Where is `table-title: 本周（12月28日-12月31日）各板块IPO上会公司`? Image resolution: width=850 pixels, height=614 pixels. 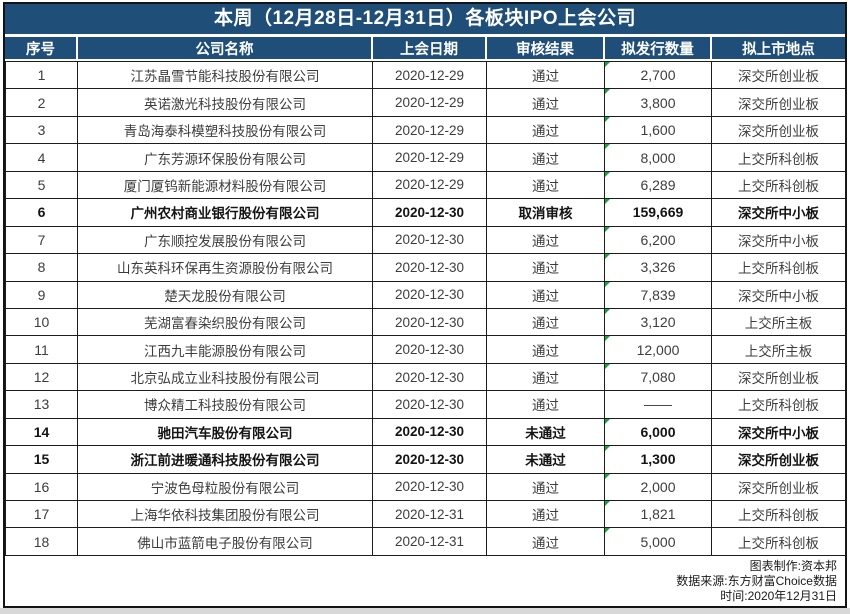
table-title: 本周（12月28日-12月31日）各板块IPO上会公司 is located at coordinates (425, 19).